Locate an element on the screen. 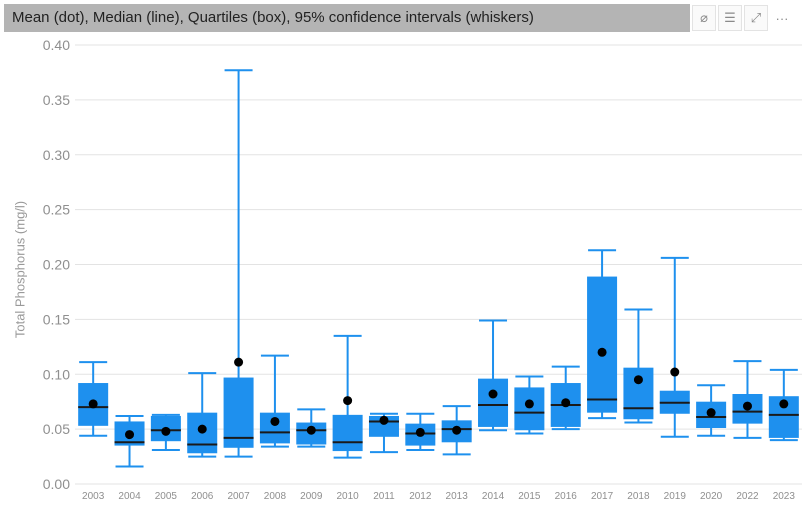 This screenshot has width=804, height=510. x-tick-label: 2007 is located at coordinates (238, 496).